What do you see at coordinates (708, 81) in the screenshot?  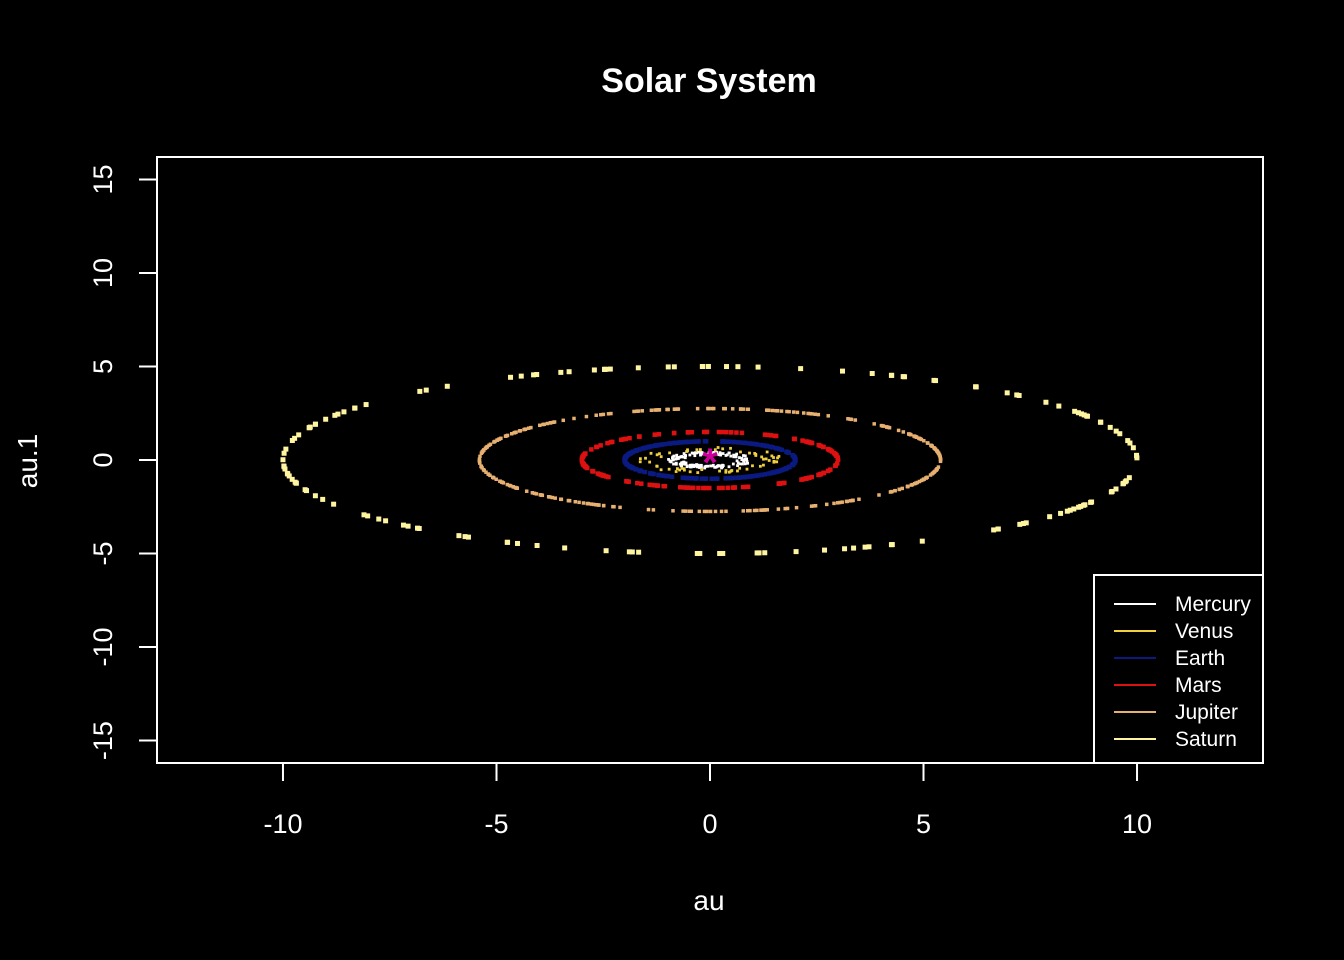 I see `chart-title: Solar System` at bounding box center [708, 81].